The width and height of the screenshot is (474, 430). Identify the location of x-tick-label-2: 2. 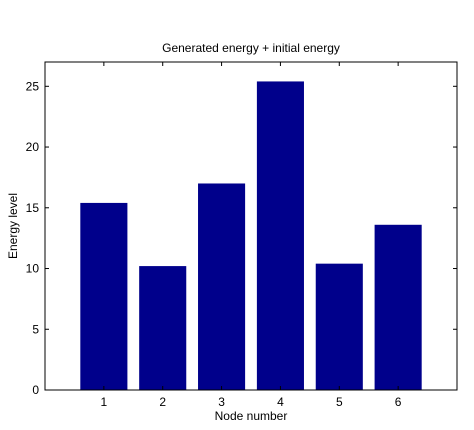
(162, 402).